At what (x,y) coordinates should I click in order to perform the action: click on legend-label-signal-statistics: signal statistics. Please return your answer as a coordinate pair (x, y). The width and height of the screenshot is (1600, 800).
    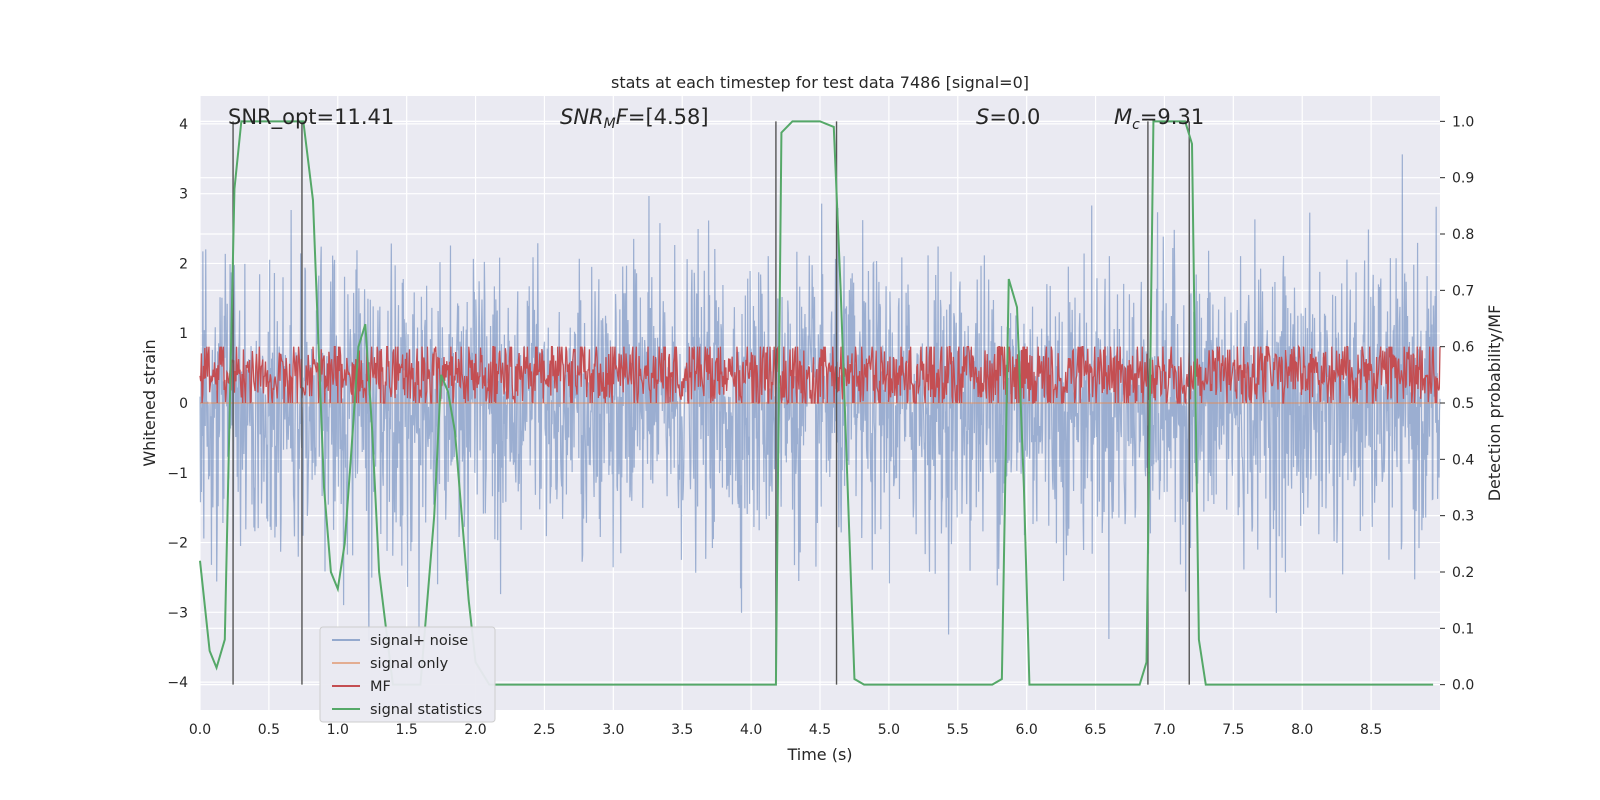
    Looking at the image, I should click on (426, 710).